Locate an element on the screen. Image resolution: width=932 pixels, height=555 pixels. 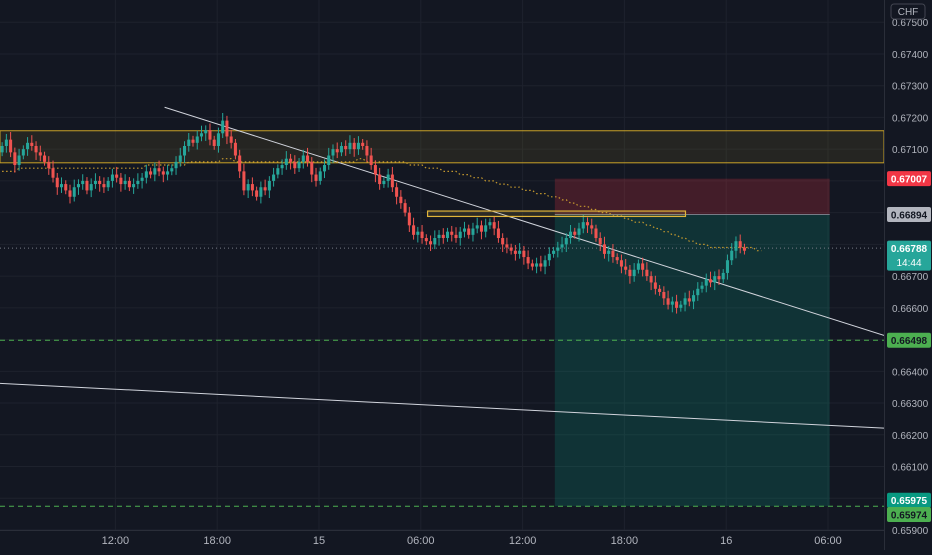
currency-badge is located at coordinates (908, 11).